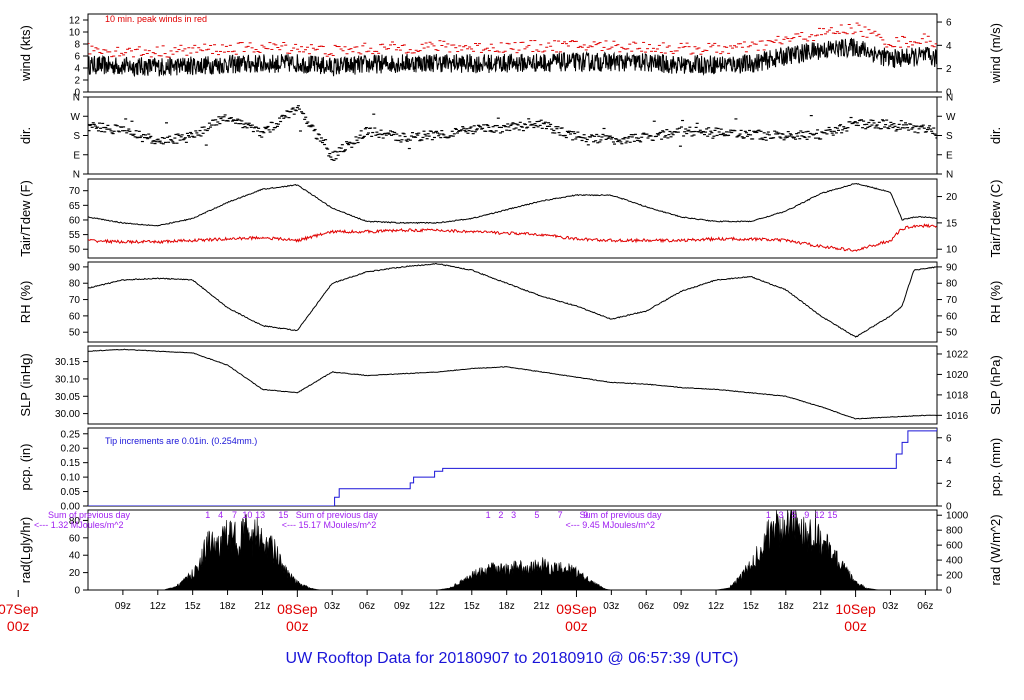  Describe the element at coordinates (576, 609) in the screenshot. I see `x-day-label: 09Sep` at that location.